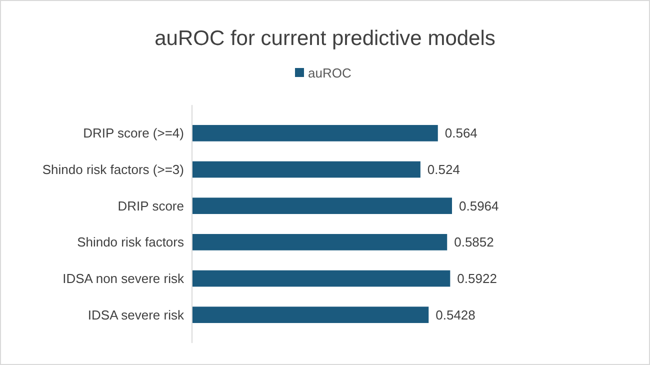  What do you see at coordinates (443, 170) in the screenshot?
I see `data-label: 0.524` at bounding box center [443, 170].